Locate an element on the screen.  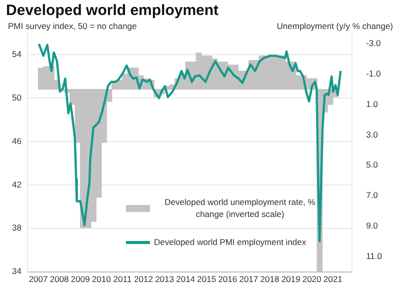
y2-tick-label: 3.0 is located at coordinates (372, 134).